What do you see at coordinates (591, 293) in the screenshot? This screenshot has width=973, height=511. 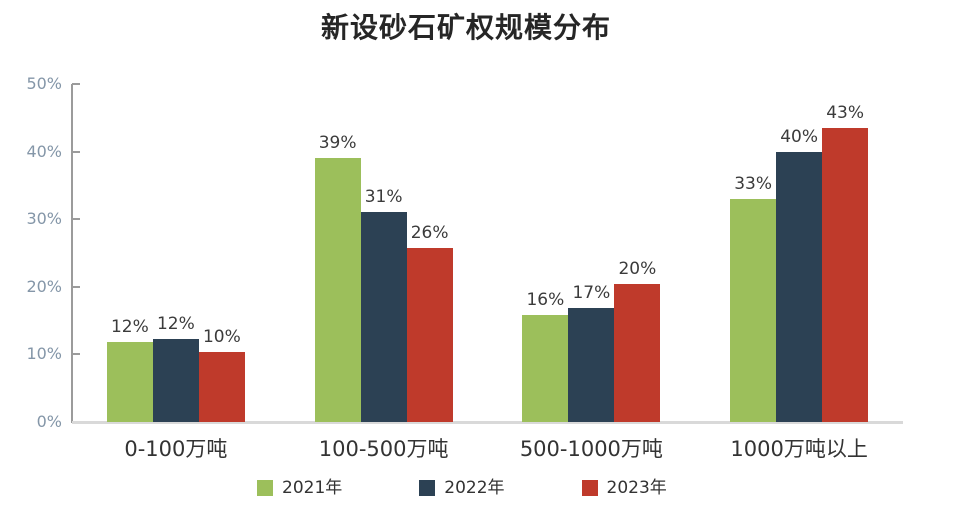 I see `bar-value-label: 17%` at bounding box center [591, 293].